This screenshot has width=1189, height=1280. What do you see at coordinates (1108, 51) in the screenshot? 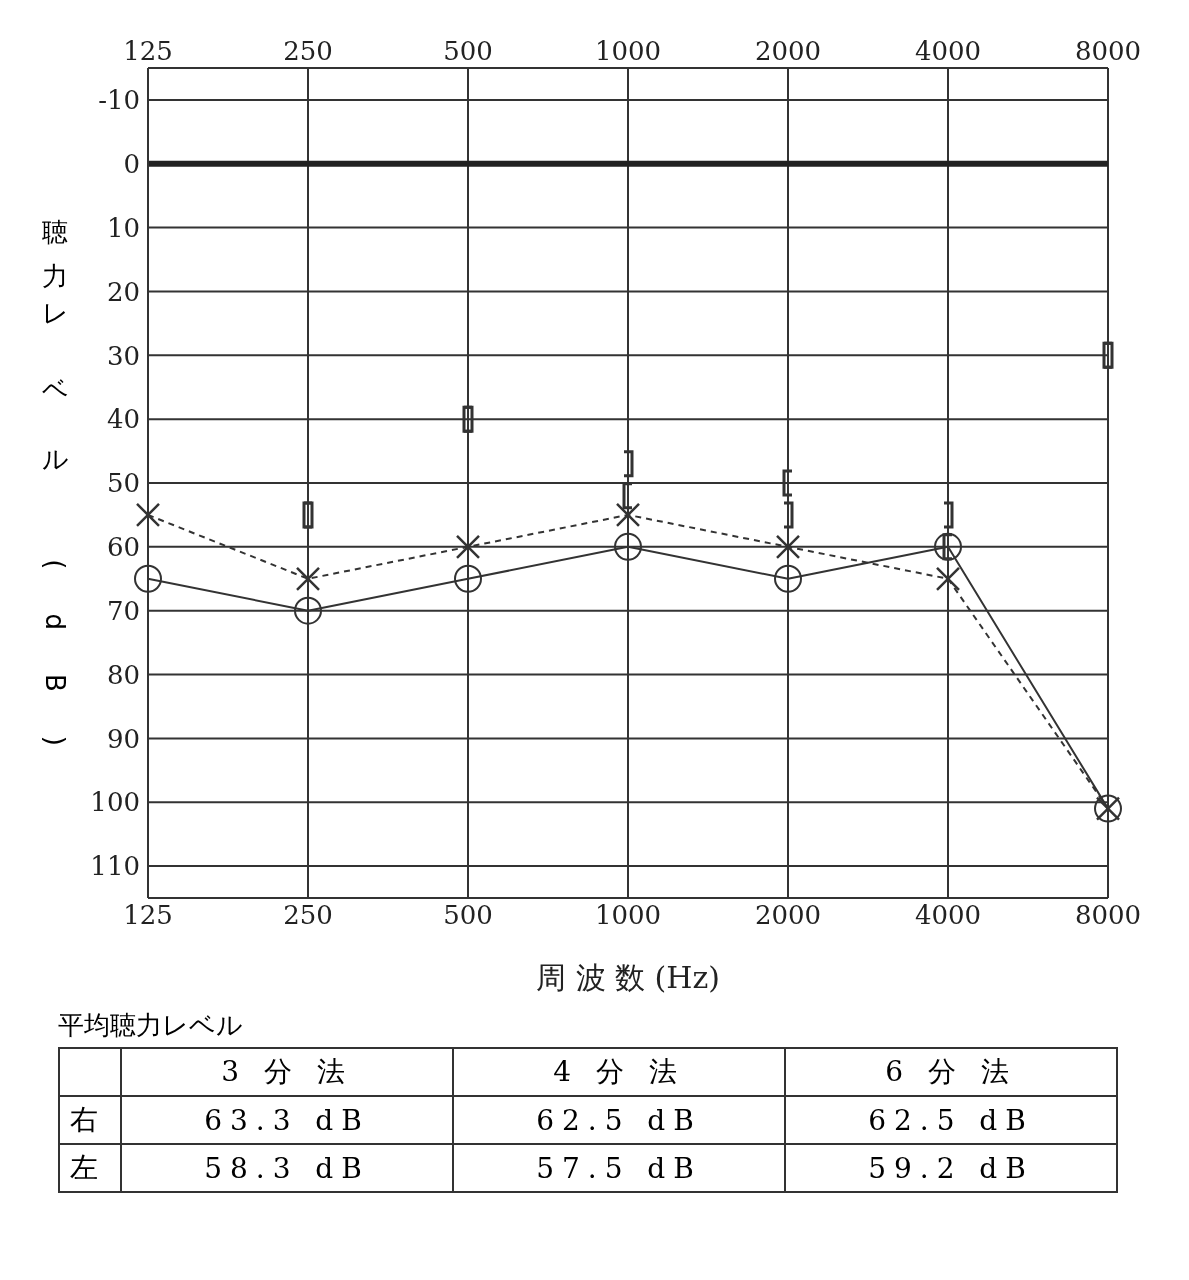
I see `x-tick-label: 8000` at bounding box center [1108, 51].